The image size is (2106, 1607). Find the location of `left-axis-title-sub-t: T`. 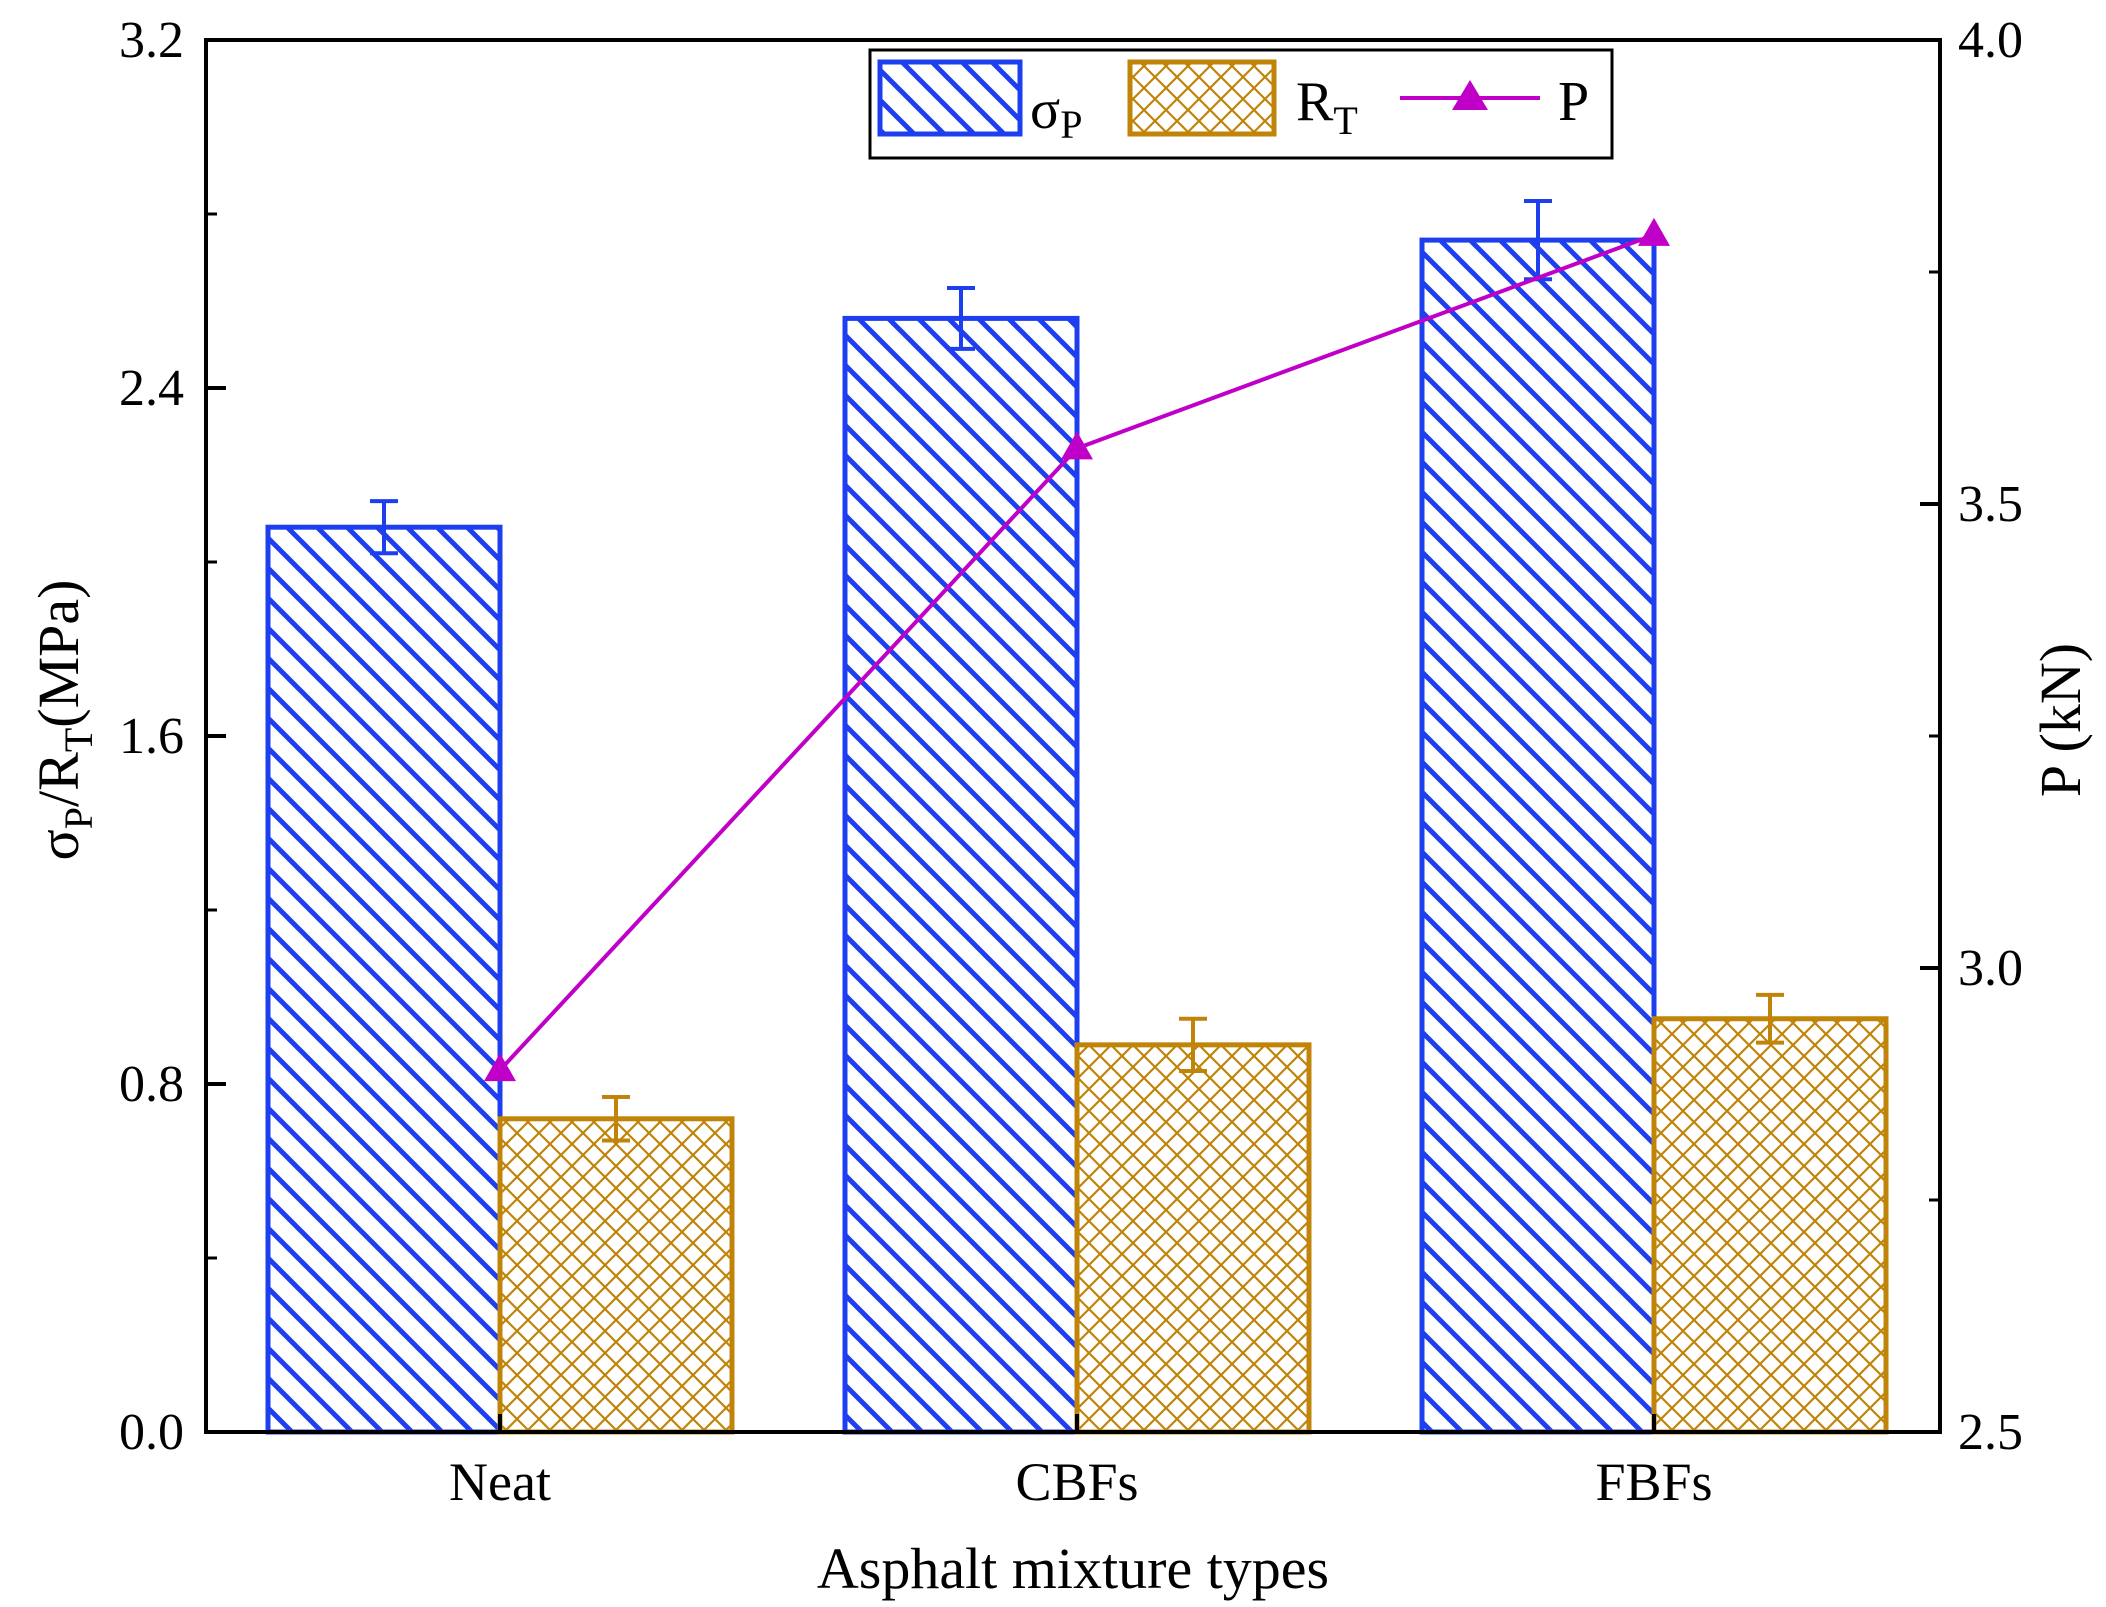

left-axis-title-sub-t: T is located at coordinates (78, 740).